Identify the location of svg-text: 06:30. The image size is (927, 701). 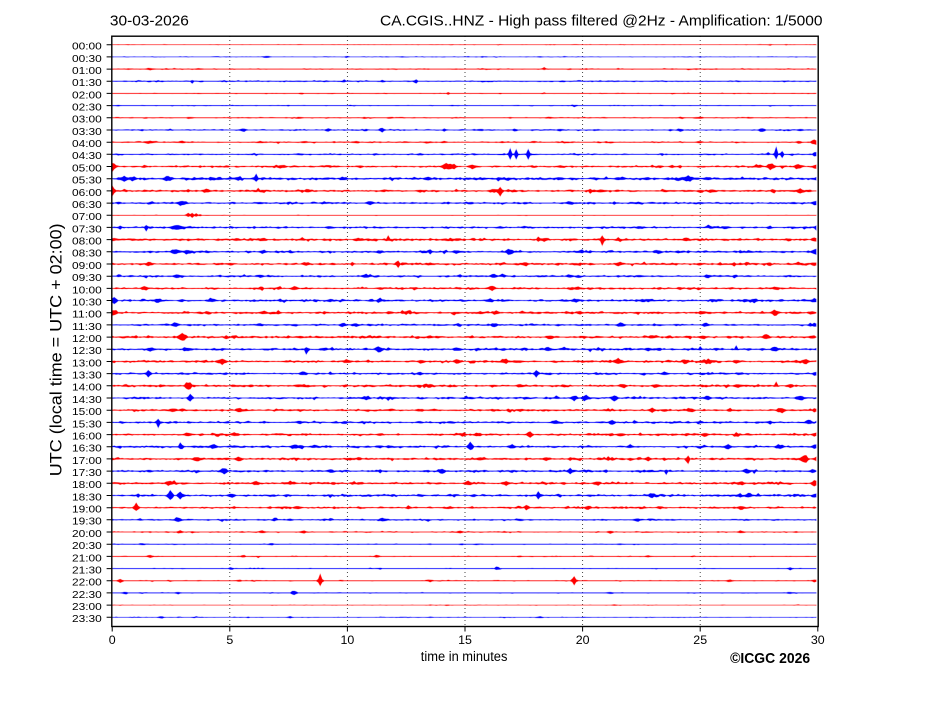
(87, 205).